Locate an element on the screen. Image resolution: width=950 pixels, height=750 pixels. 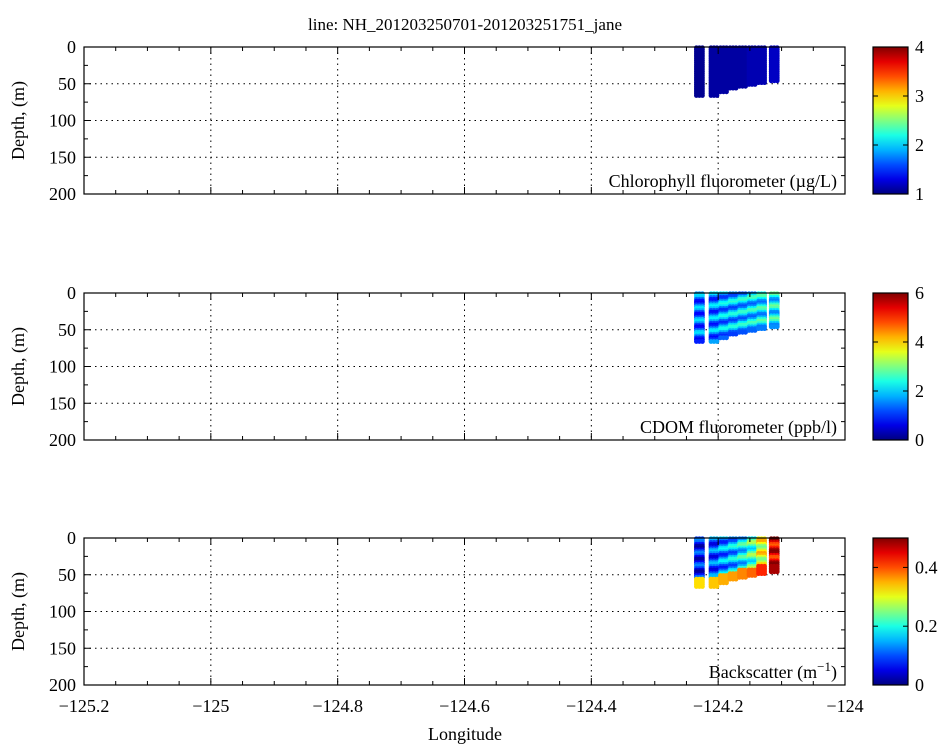
x-tick-label: −124.8 is located at coordinates (337, 706).